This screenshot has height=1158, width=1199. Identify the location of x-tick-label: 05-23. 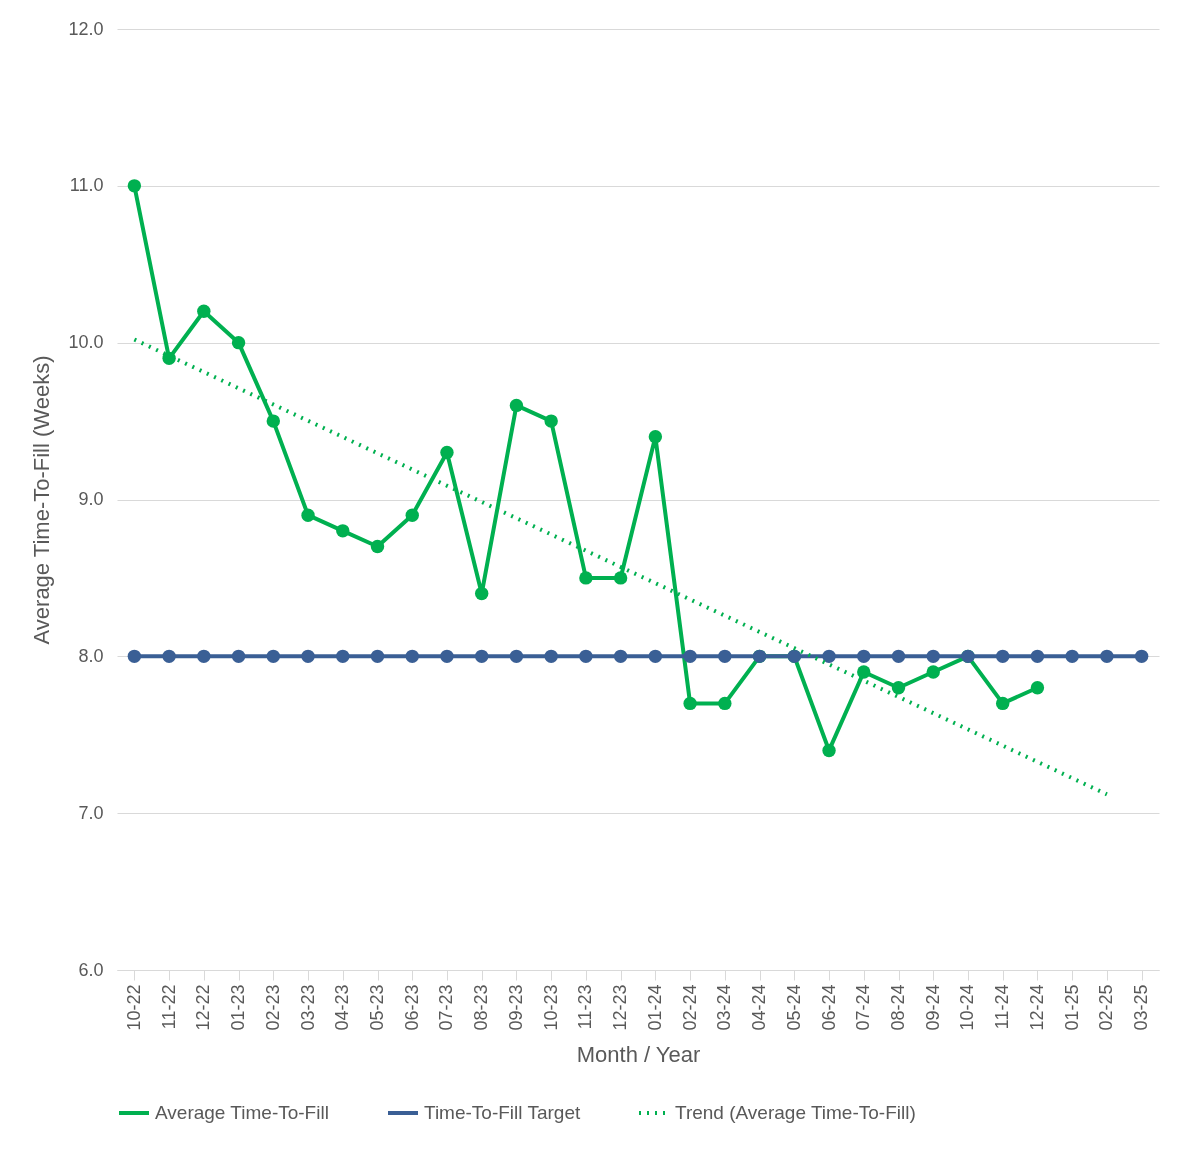
(377, 1007).